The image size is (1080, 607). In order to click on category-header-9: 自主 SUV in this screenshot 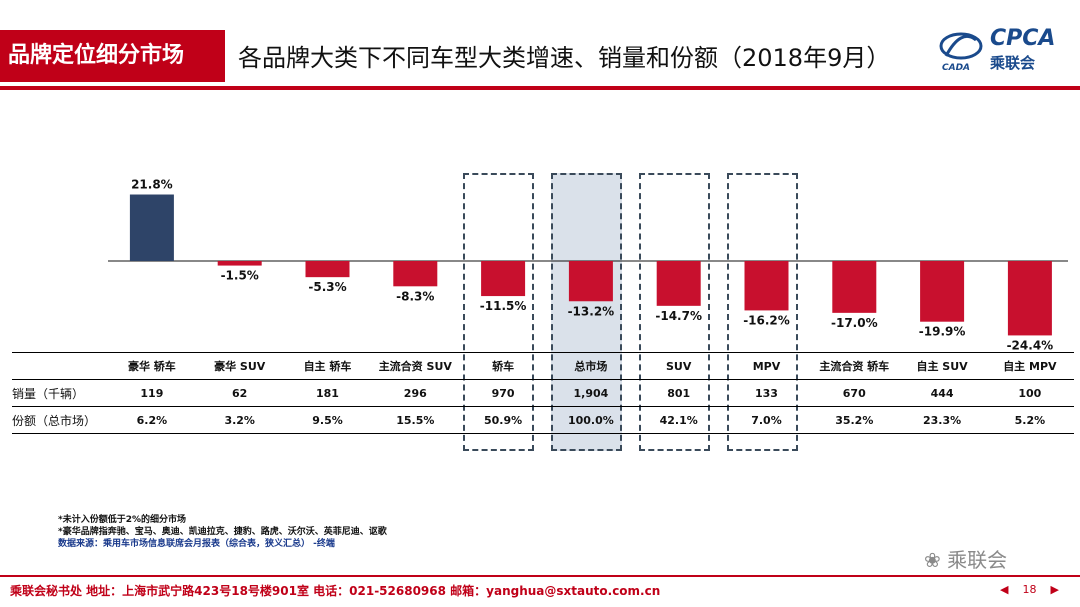, I will do `click(942, 366)`.